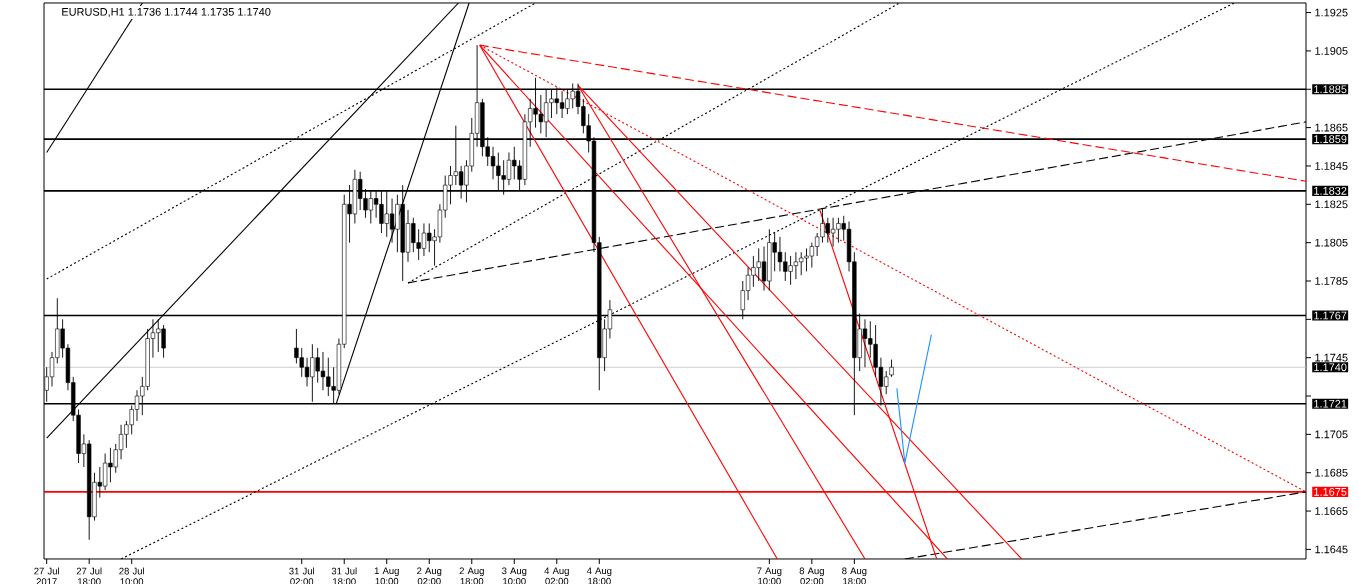 The width and height of the screenshot is (1358, 584). Describe the element at coordinates (1331, 472) in the screenshot. I see `y-tick-label: 1.1685` at that location.